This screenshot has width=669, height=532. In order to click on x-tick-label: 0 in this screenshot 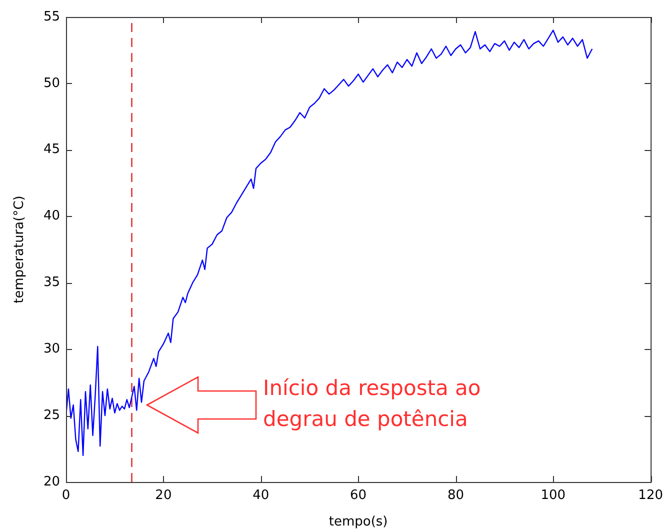, I will do `click(66, 496)`.